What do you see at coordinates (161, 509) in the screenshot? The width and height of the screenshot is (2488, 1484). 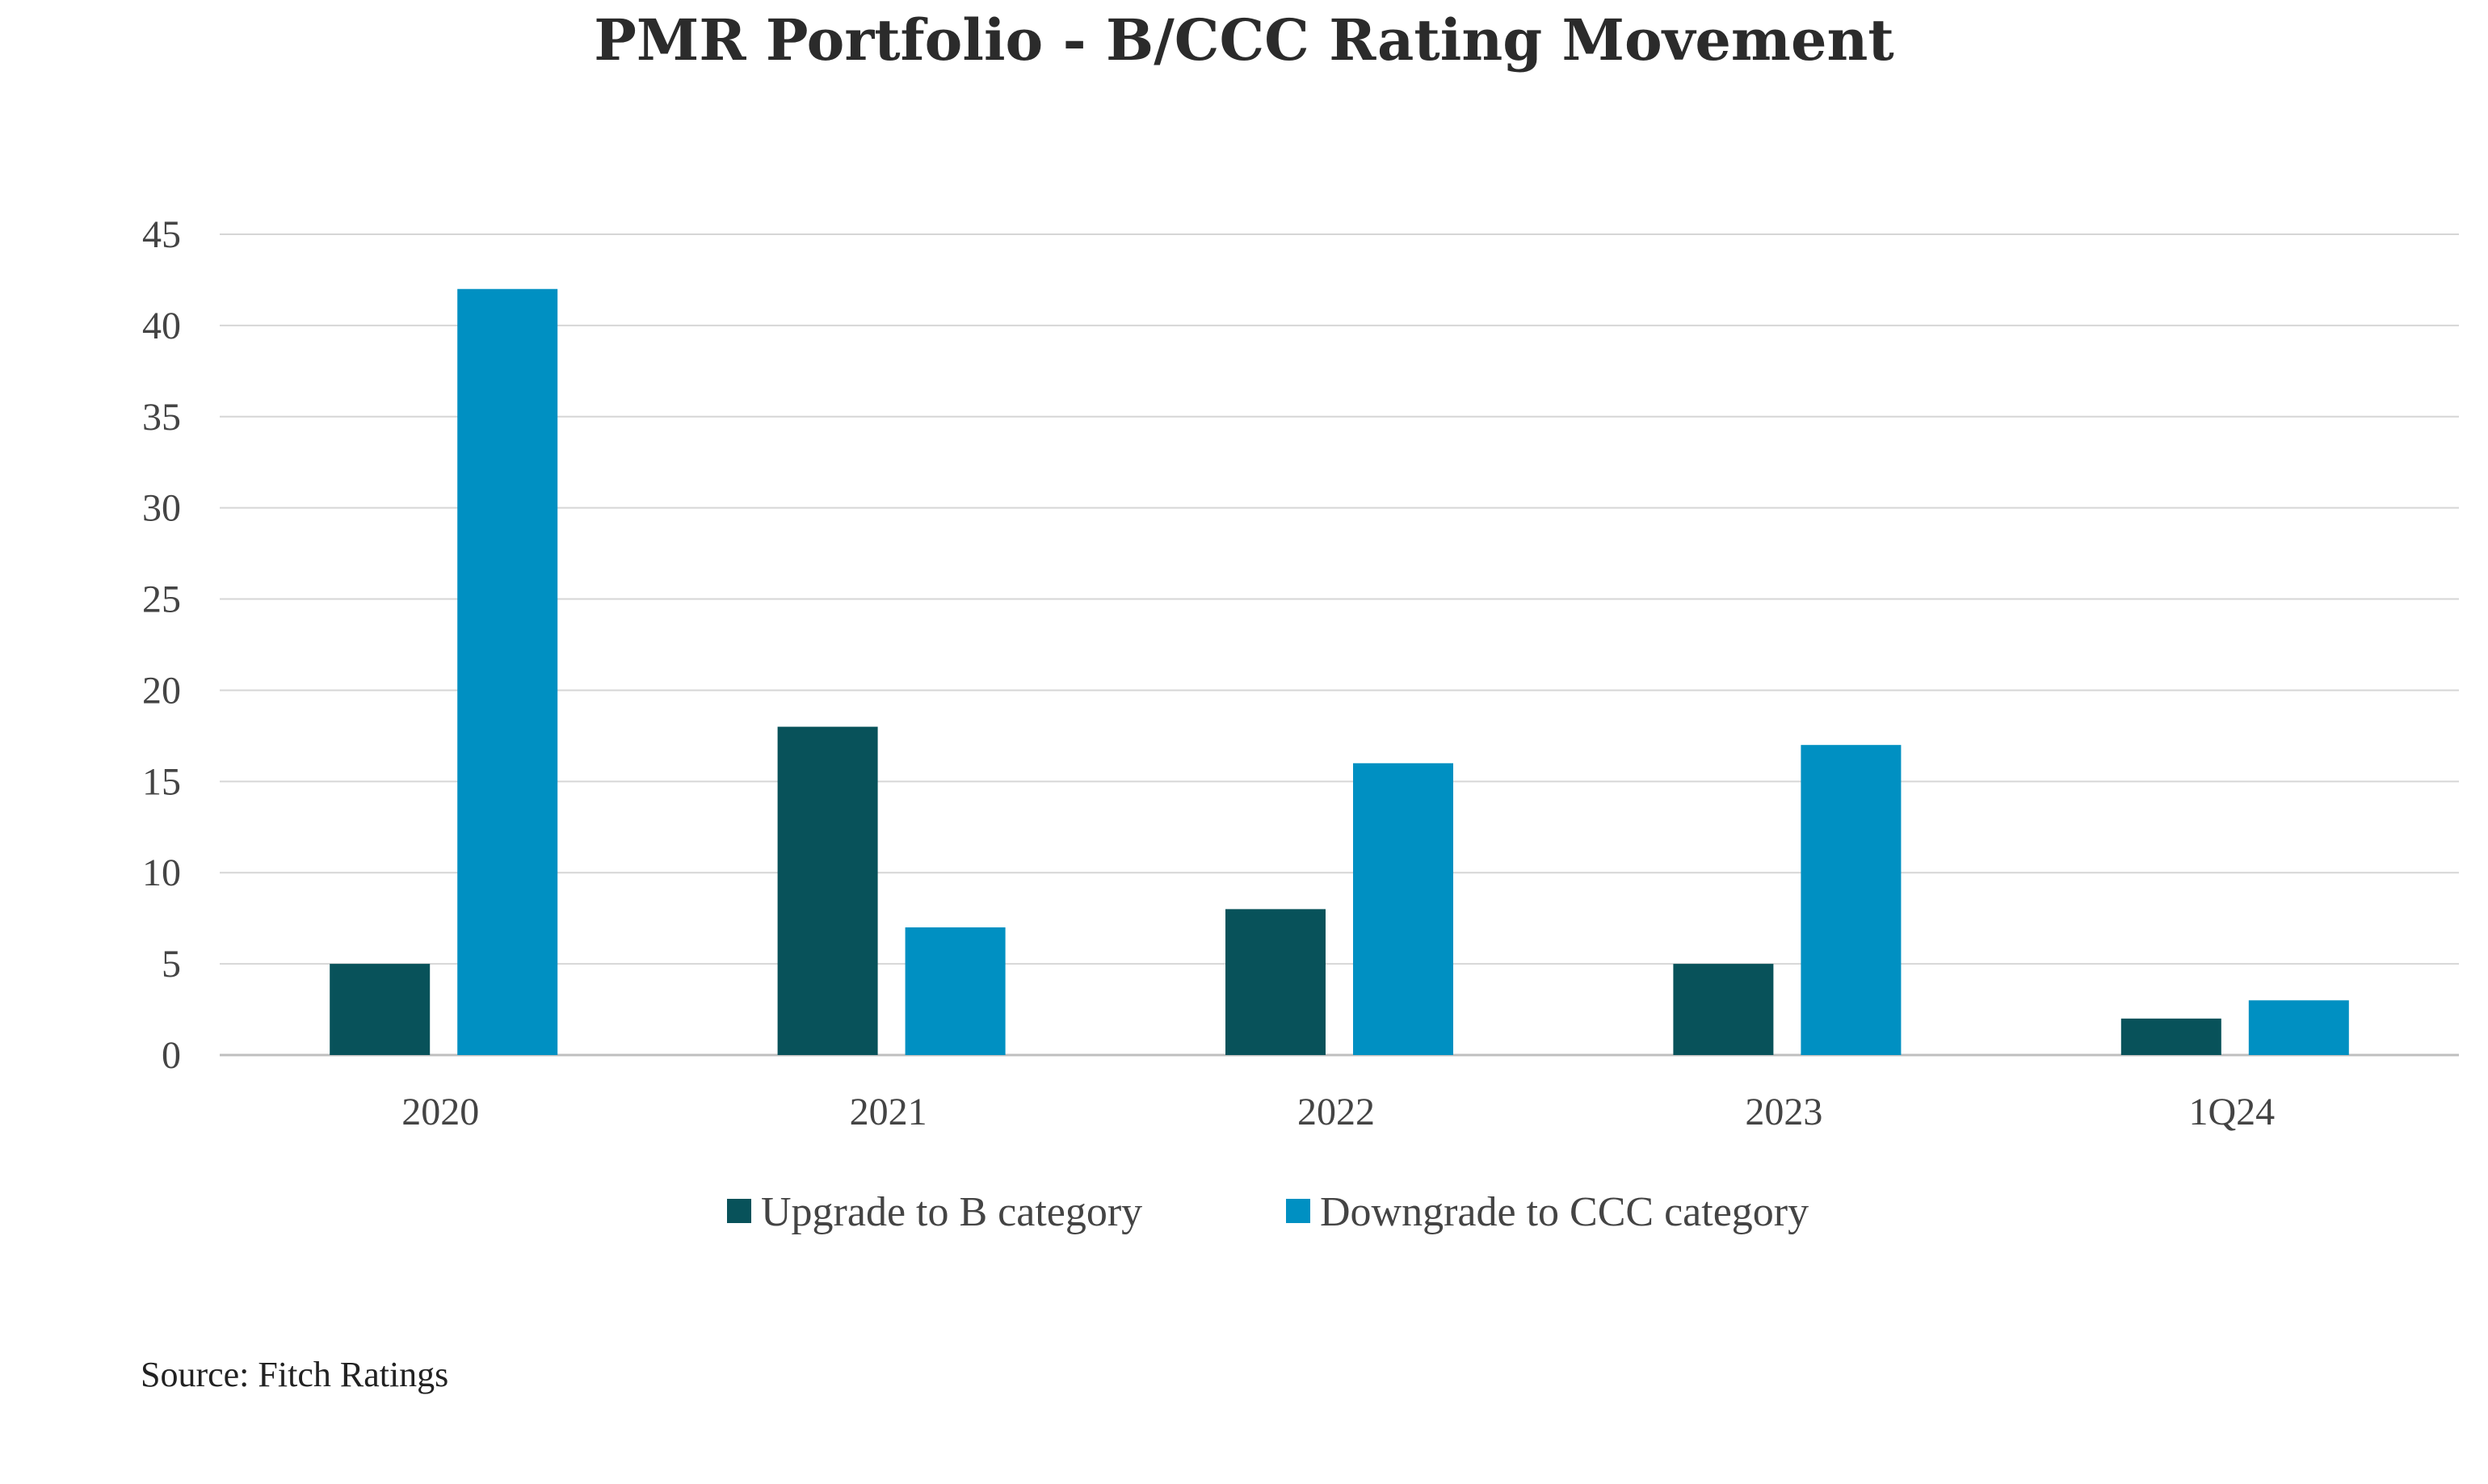 I see `y-tick-label: 30` at bounding box center [161, 509].